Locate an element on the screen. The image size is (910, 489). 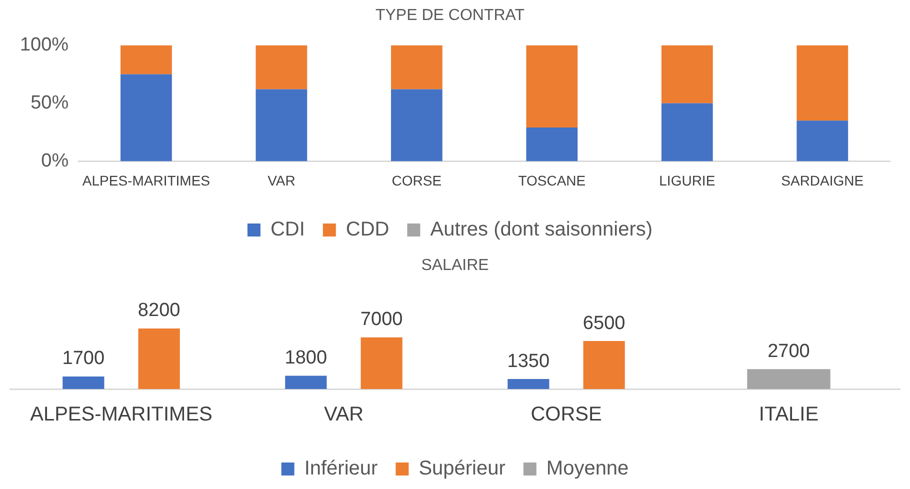
legend-label: Inférieur is located at coordinates (341, 469).